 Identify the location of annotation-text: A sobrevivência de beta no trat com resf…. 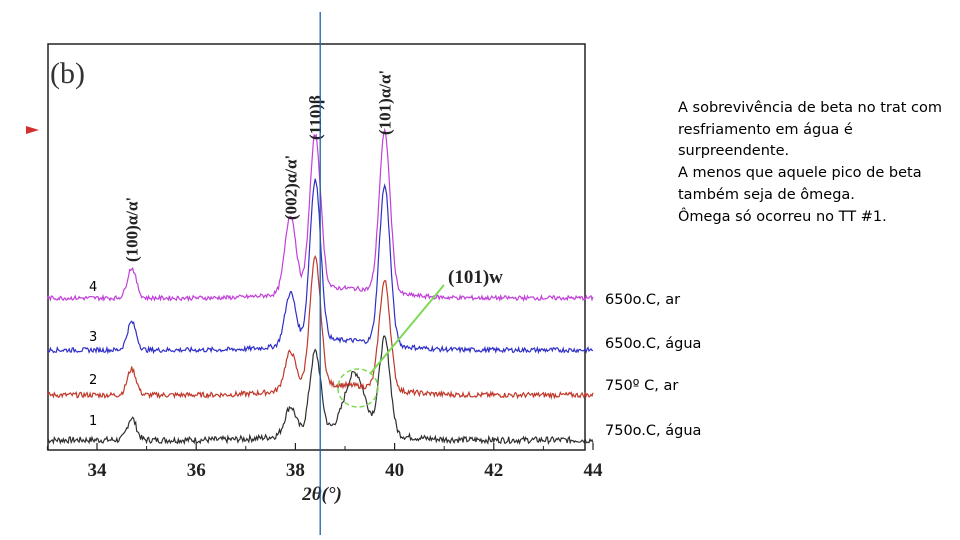
(810, 162).